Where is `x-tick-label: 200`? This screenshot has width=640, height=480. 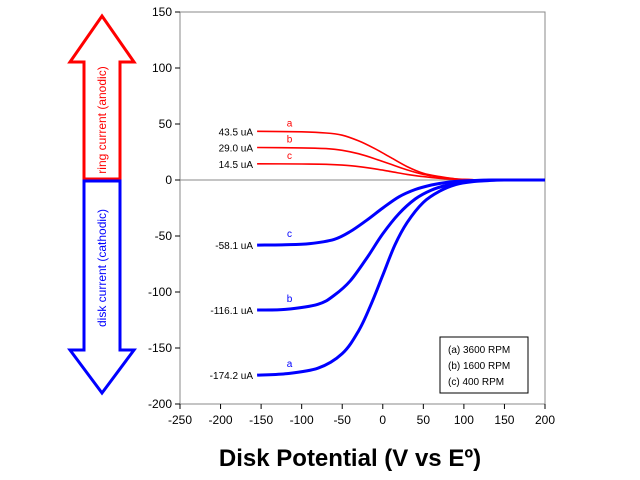
x-tick-label: 200 is located at coordinates (545, 420).